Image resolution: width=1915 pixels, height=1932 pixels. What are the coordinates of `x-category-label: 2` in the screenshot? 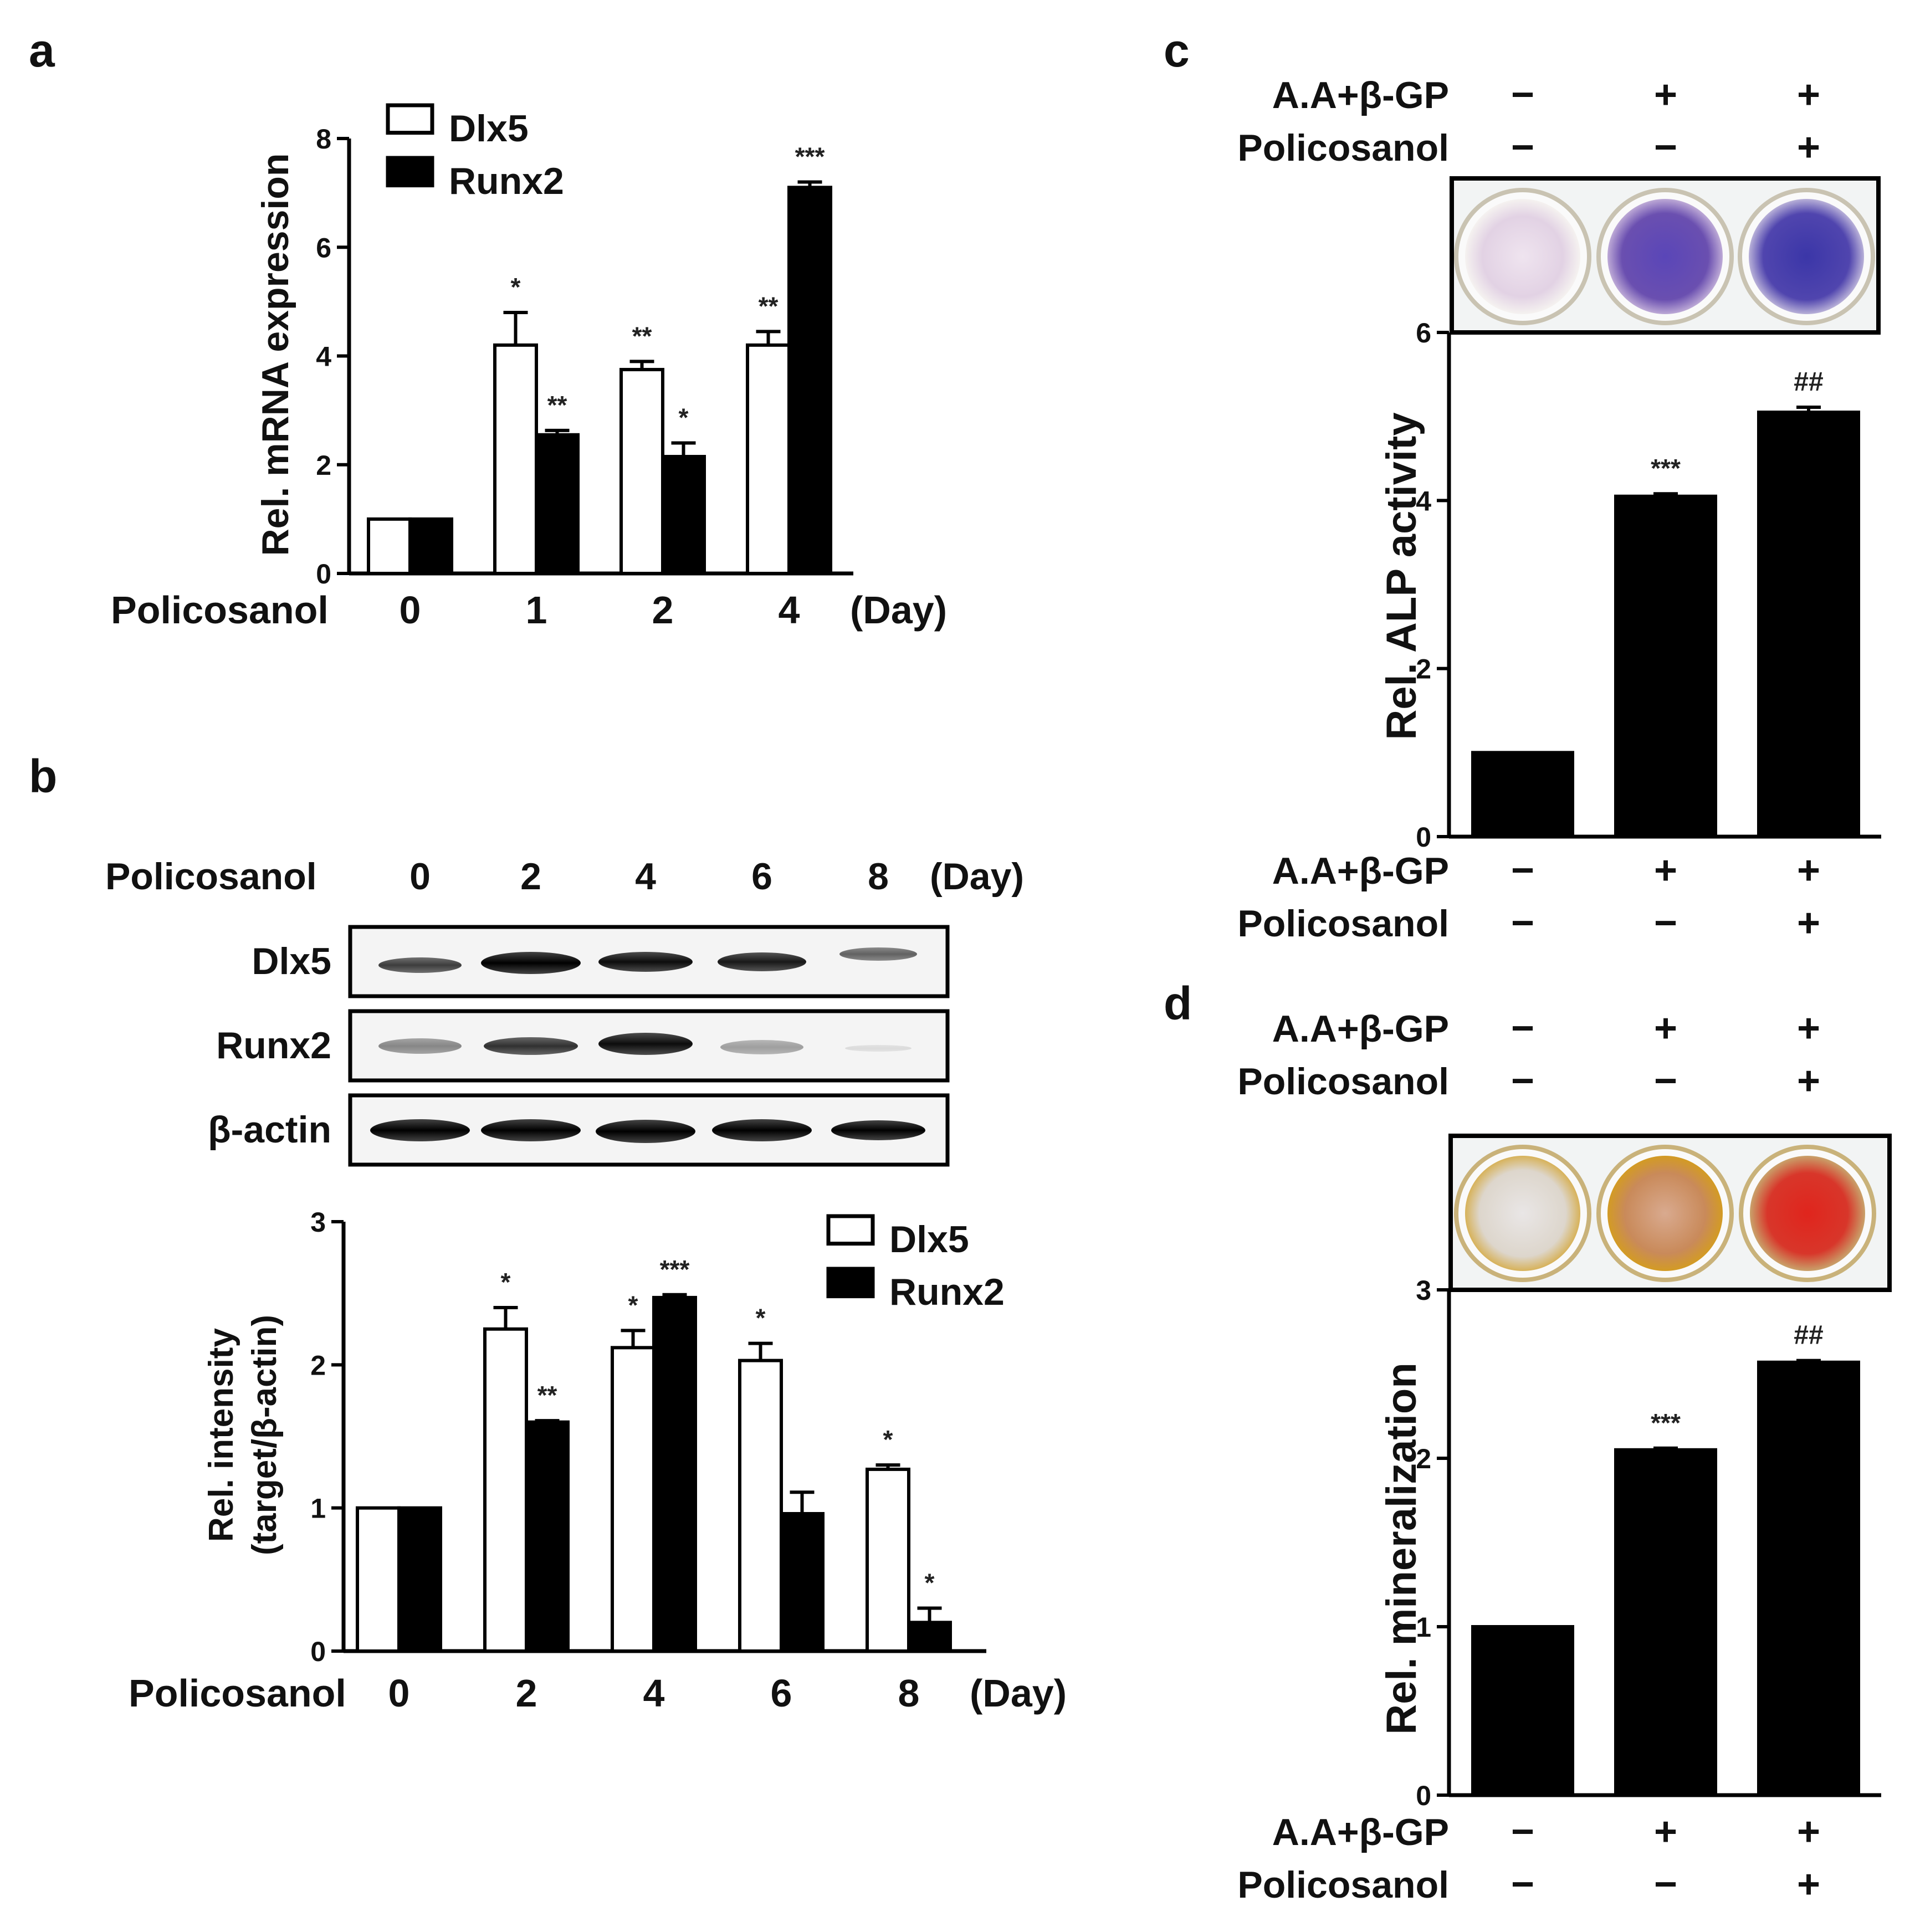 It's located at (663, 610).